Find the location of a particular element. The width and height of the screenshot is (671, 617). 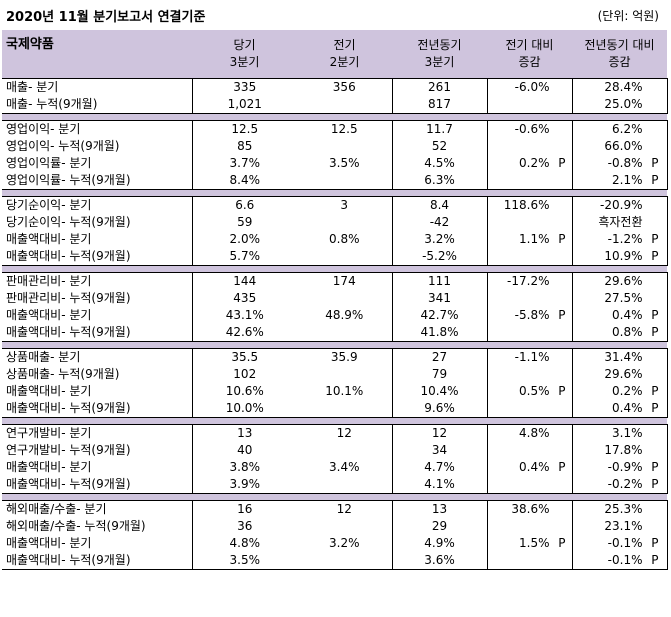

row-label: 해외매출/수출- 분기 is located at coordinates (97, 509).